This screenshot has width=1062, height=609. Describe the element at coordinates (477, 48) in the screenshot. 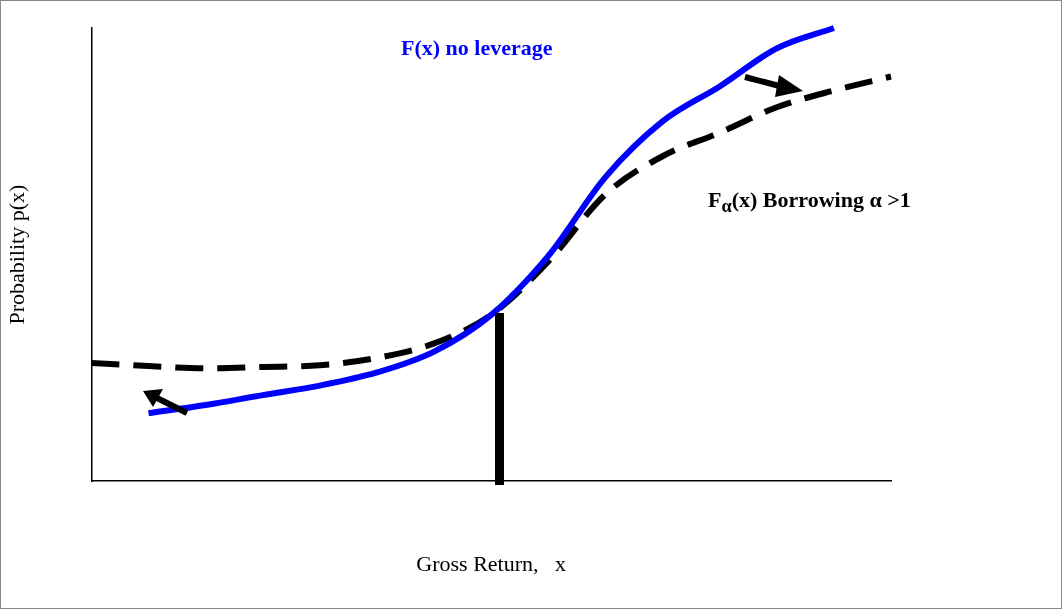

I see `annotation: F(x) no leverage` at that location.